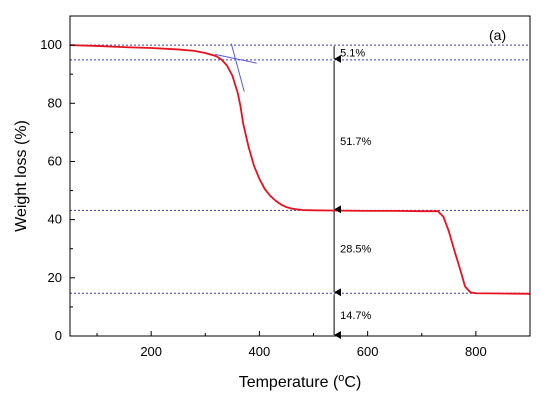 This screenshot has width=550, height=401. What do you see at coordinates (355, 250) in the screenshot?
I see `segment-label-2: 28.5%` at bounding box center [355, 250].